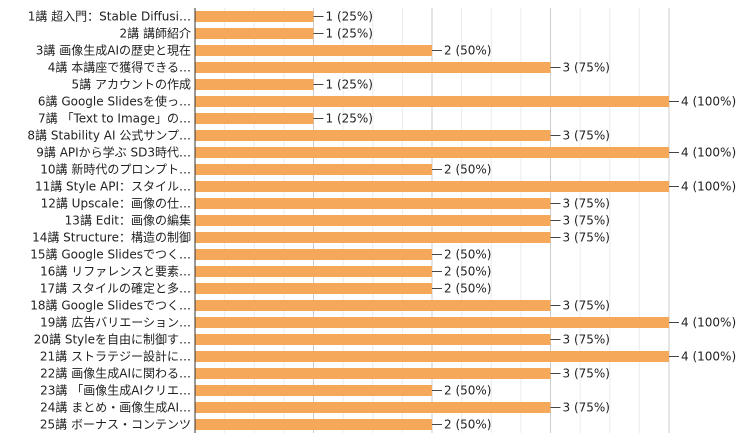  Describe the element at coordinates (115, 424) in the screenshot. I see `category-label: 25講 ボーナス・コンテンツ` at that location.